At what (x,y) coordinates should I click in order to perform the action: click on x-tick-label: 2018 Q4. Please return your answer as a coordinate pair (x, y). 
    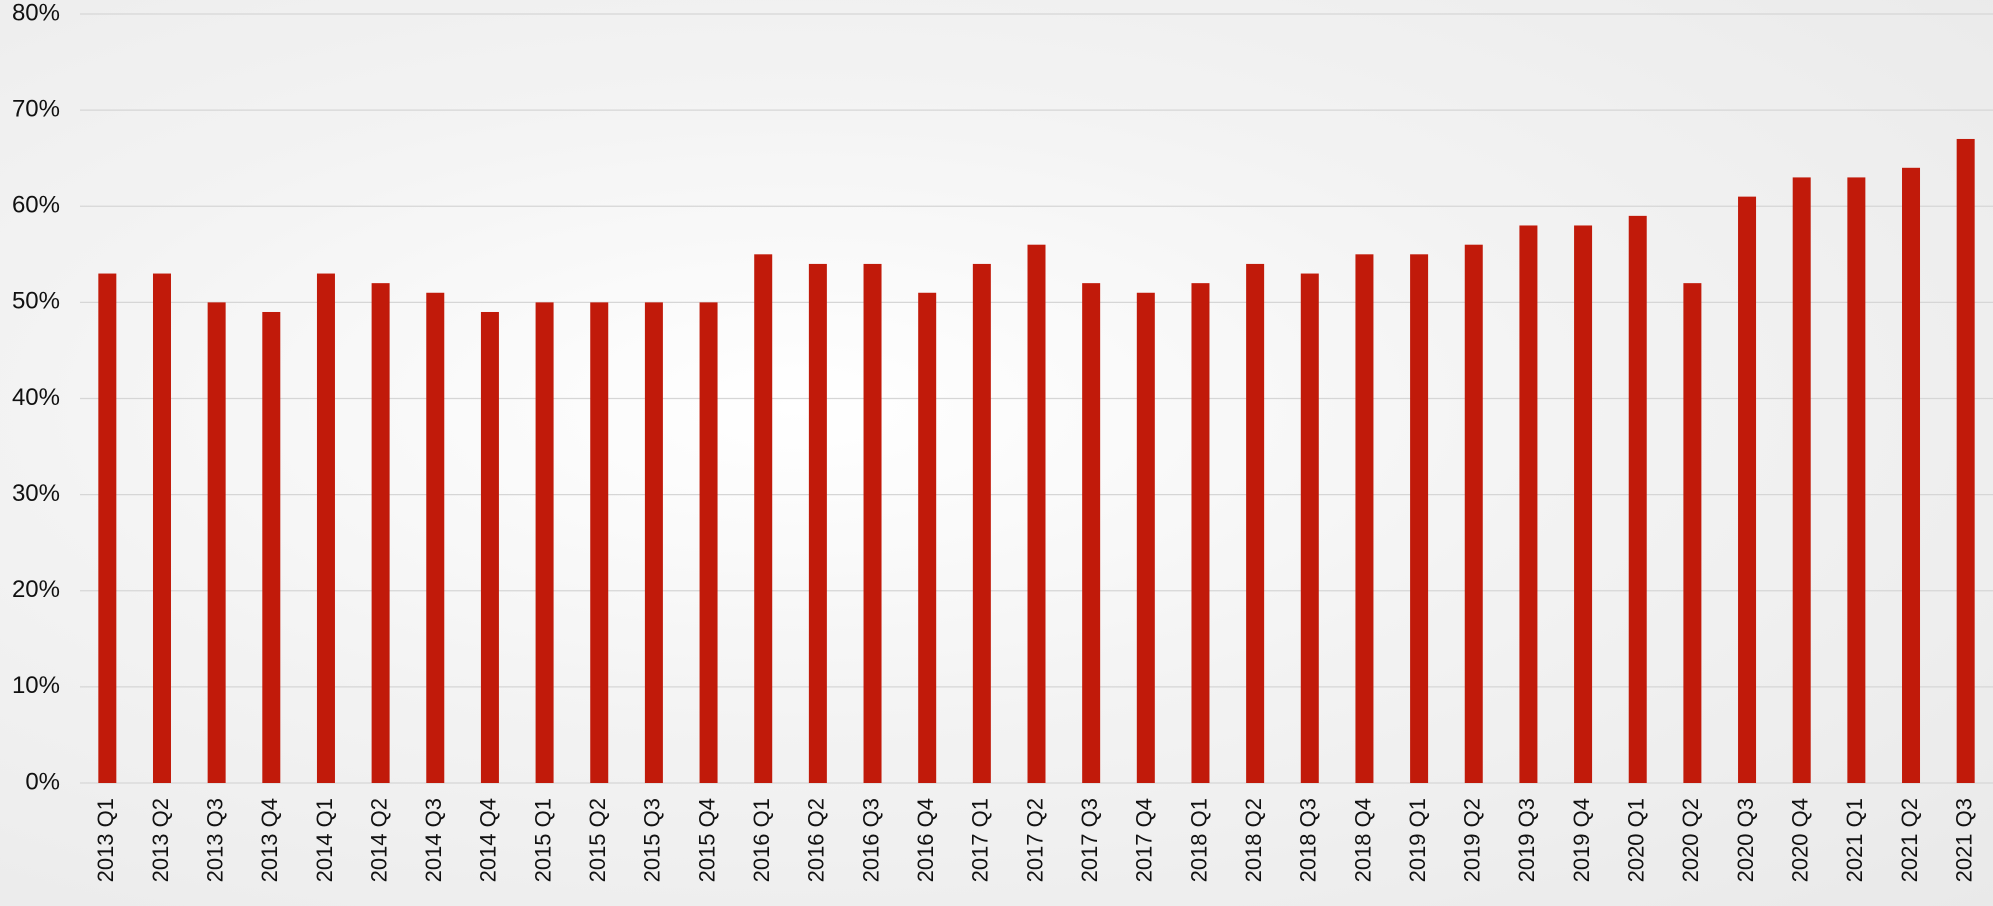
    Looking at the image, I should click on (1362, 840).